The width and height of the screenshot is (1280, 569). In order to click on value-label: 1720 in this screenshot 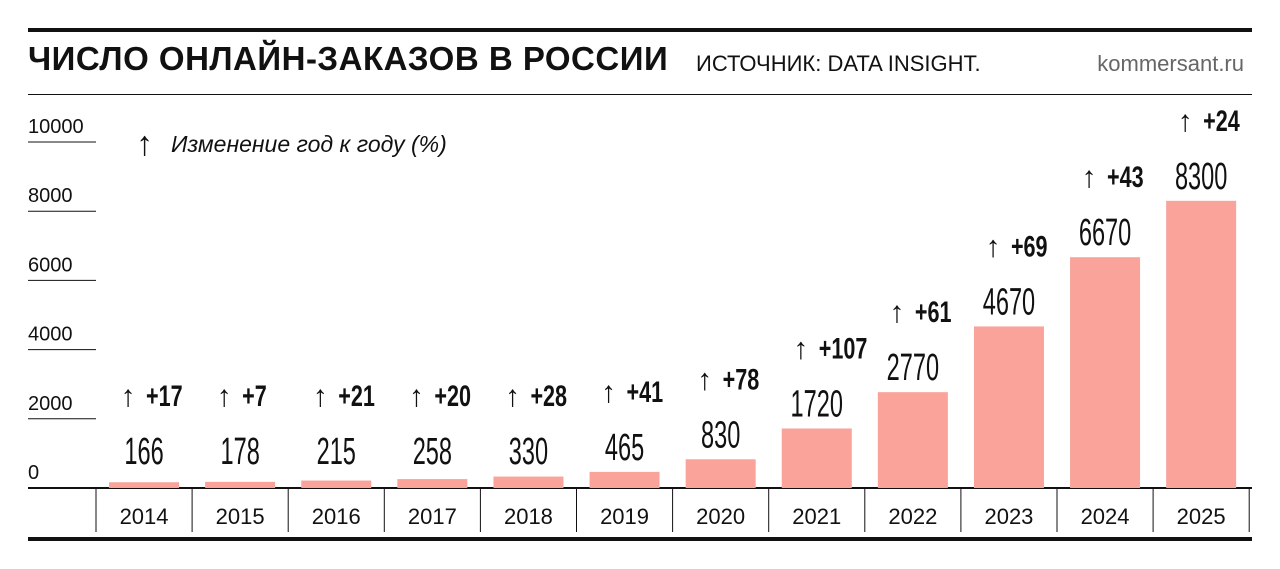, I will do `click(817, 403)`.